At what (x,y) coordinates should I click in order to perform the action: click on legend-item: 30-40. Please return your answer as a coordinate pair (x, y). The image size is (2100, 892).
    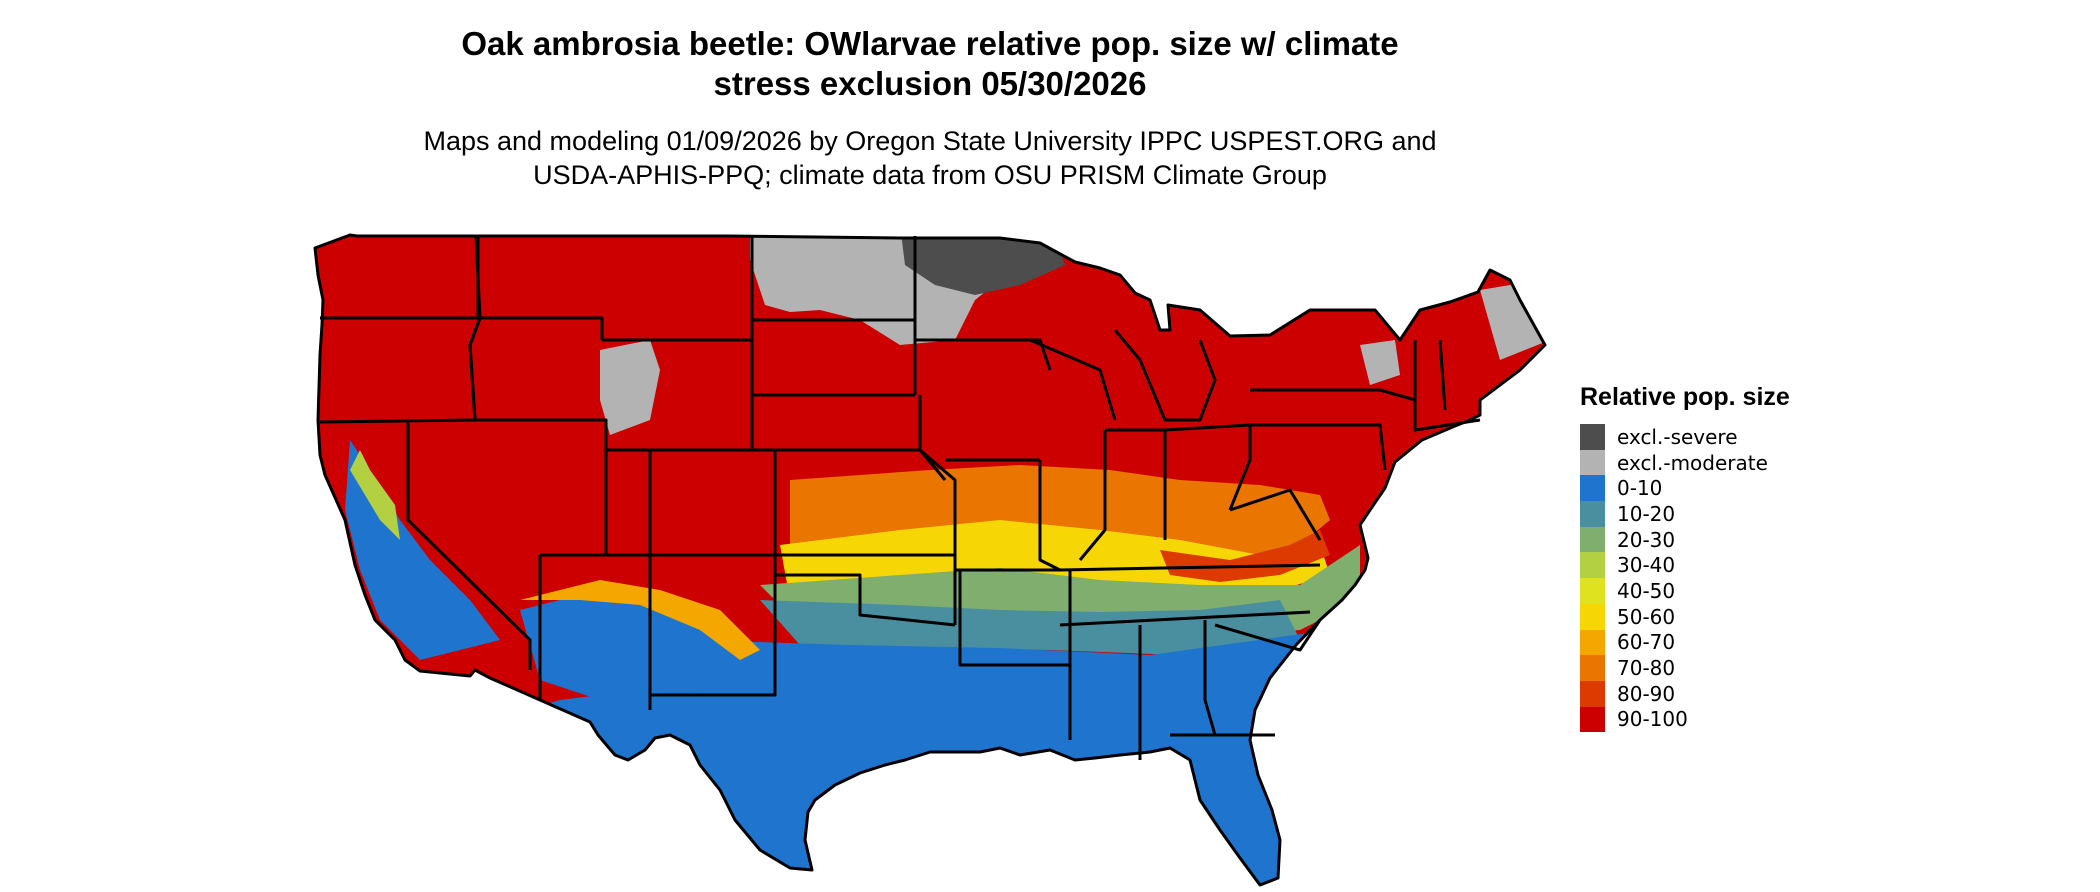
    Looking at the image, I should click on (1685, 565).